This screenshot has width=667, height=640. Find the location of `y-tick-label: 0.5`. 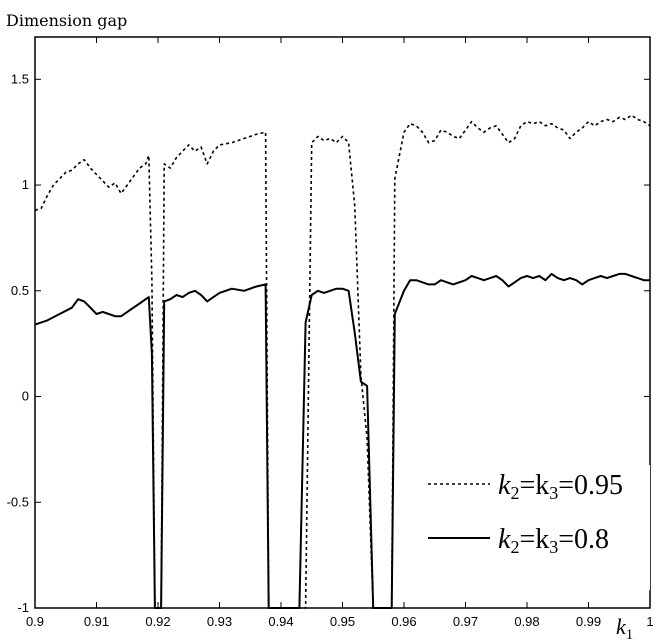

y-tick-label: 0.5 is located at coordinates (20, 290).